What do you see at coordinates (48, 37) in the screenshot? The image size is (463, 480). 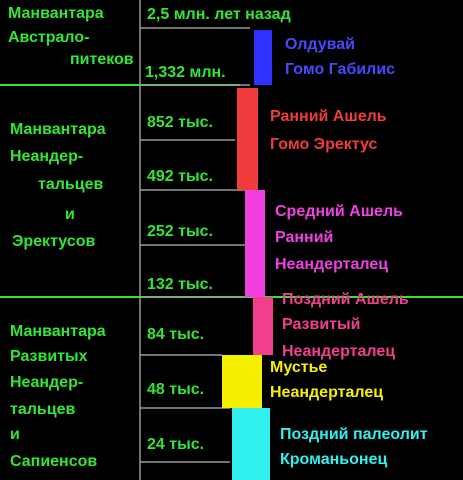 I see `section-label: Австрало-` at bounding box center [48, 37].